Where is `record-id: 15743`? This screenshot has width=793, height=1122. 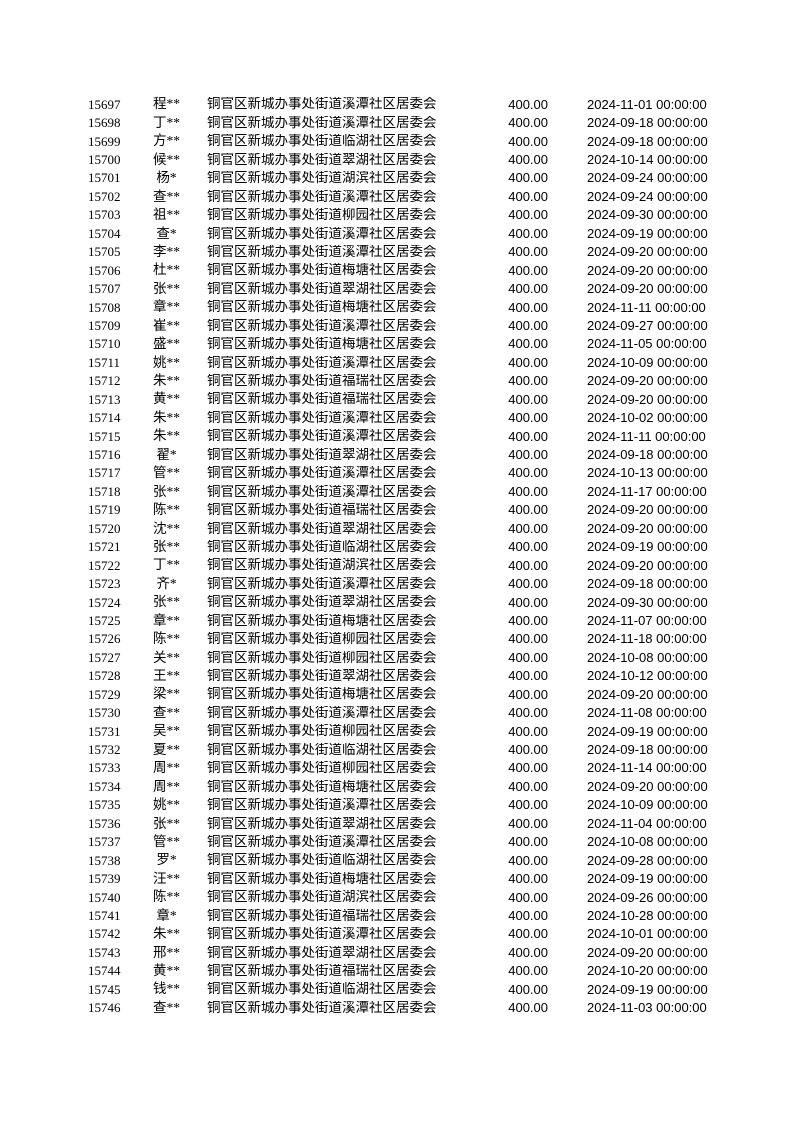 record-id: 15743 is located at coordinates (104, 952).